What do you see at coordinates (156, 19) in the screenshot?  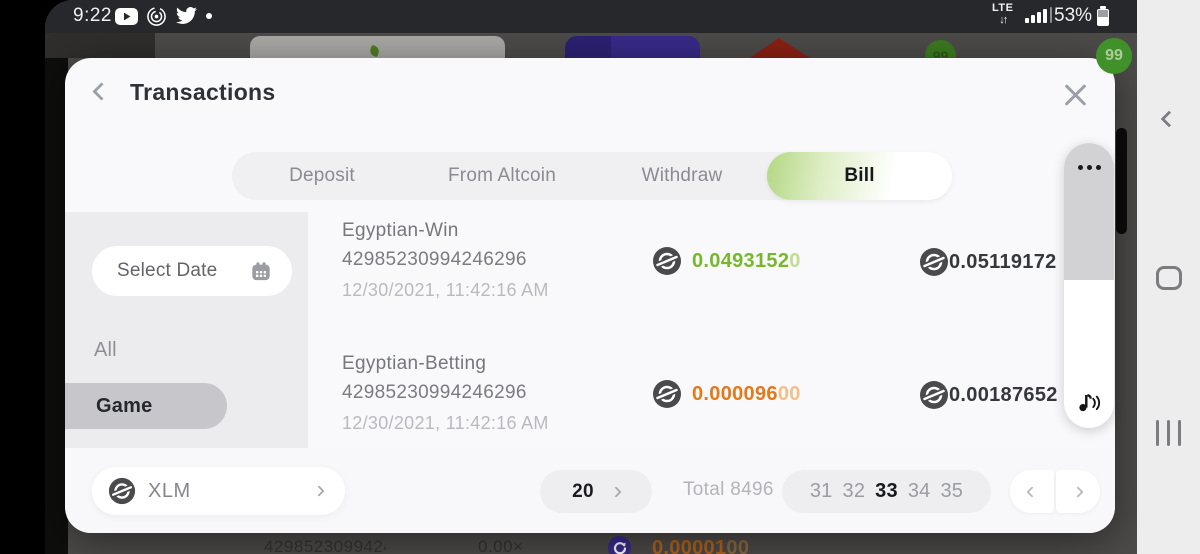 I see `live-icon` at bounding box center [156, 19].